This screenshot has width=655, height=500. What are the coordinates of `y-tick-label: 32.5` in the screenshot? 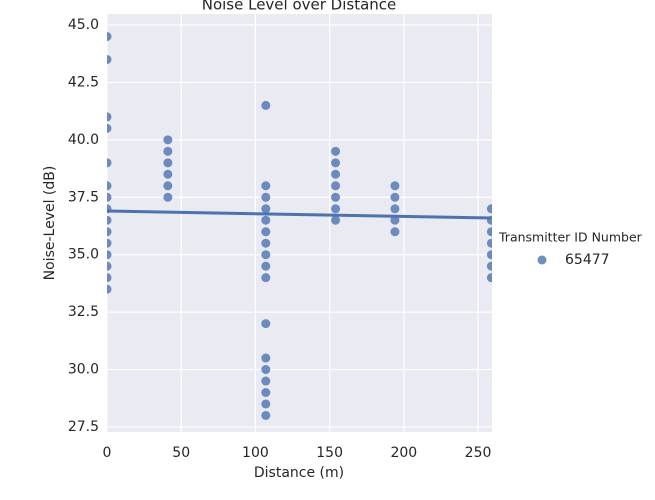 It's located at (83, 312).